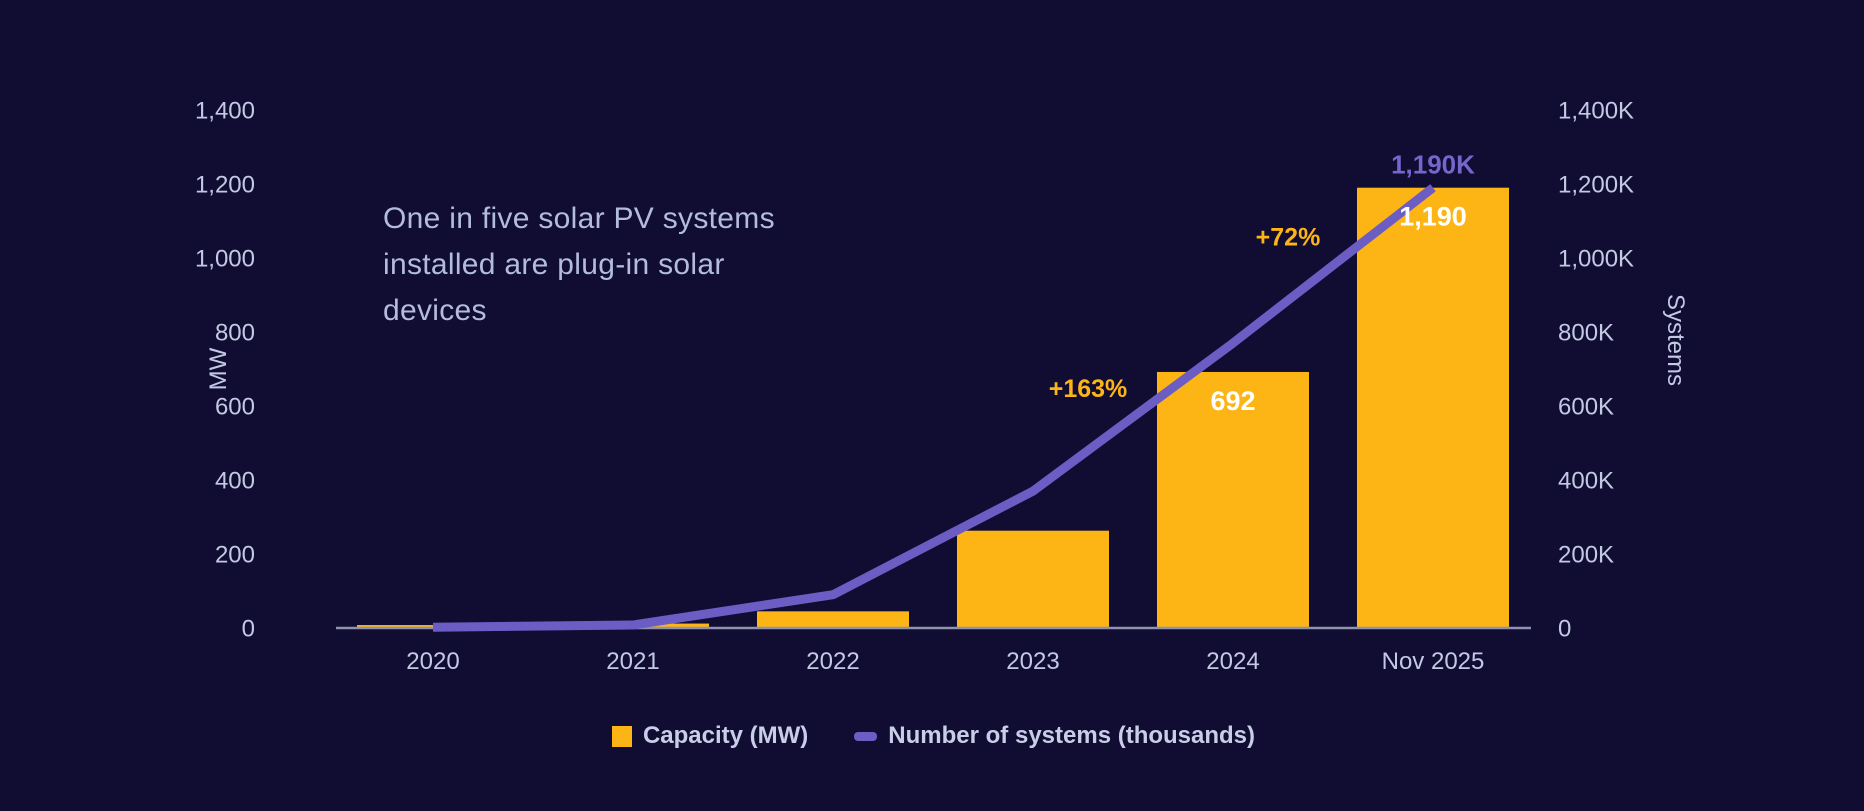 The height and width of the screenshot is (811, 1864). What do you see at coordinates (1586, 481) in the screenshot?
I see `y-axis-right-tick-400k: 400K` at bounding box center [1586, 481].